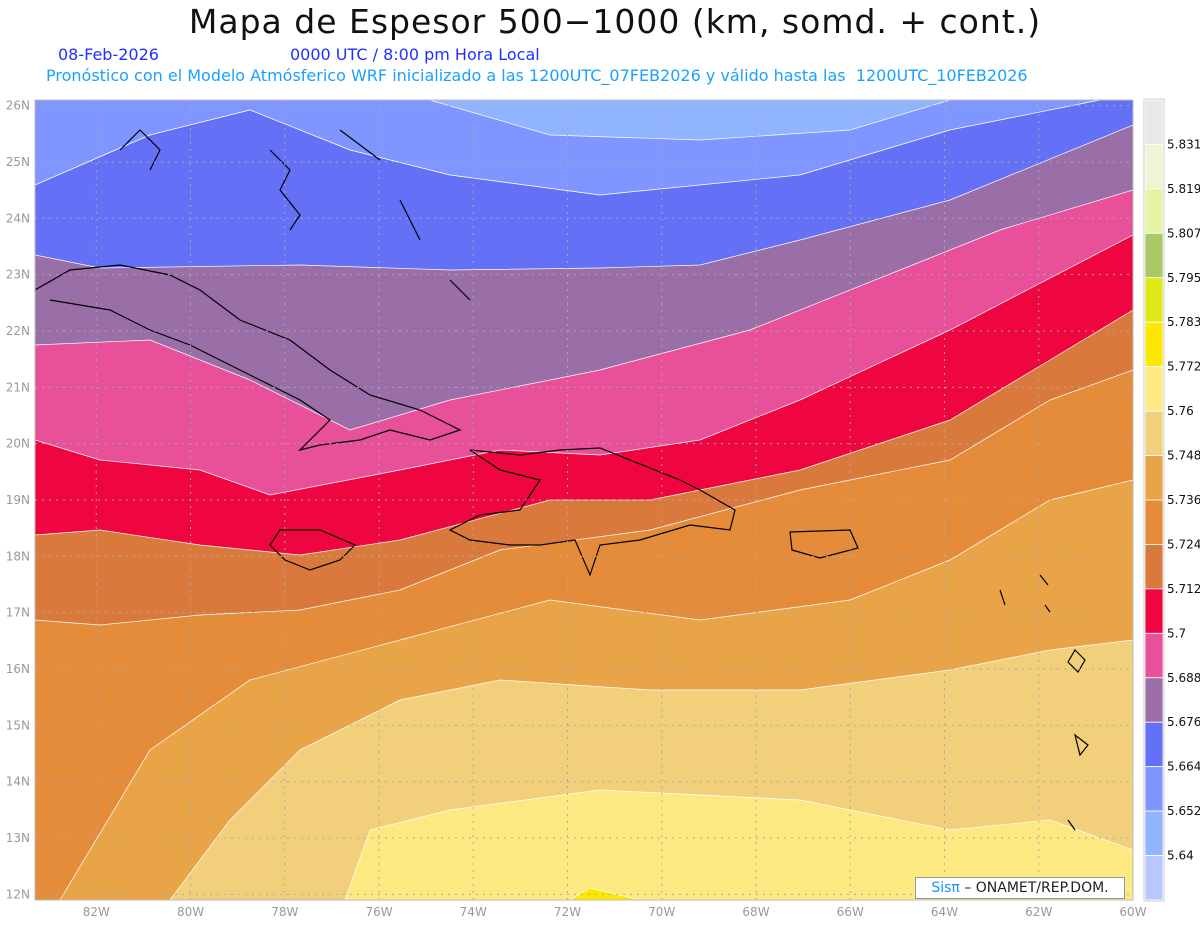 Image resolution: width=1200 pixels, height=927 pixels. What do you see at coordinates (284, 912) in the screenshot?
I see `x-tick-label: 78W` at bounding box center [284, 912].